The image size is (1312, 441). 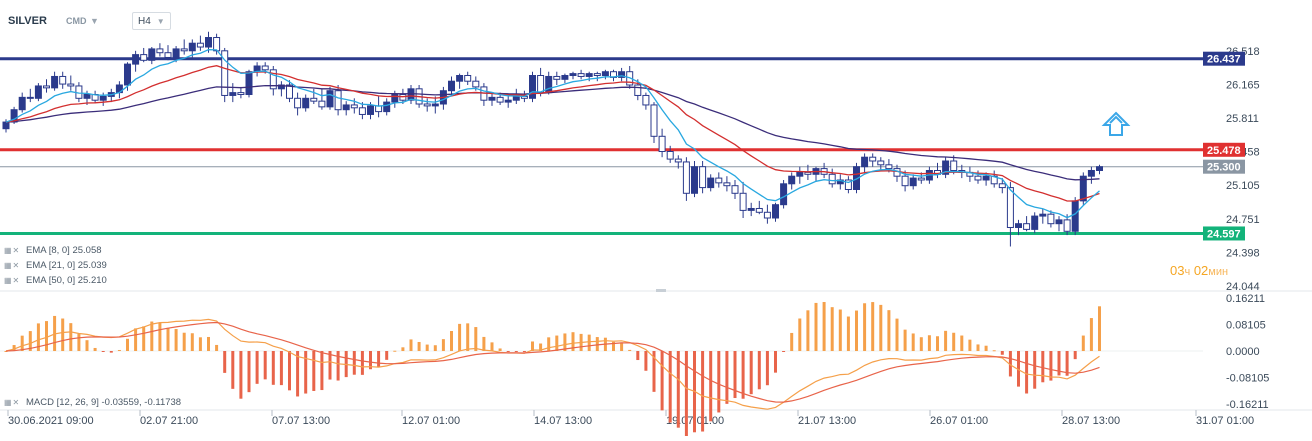 I want to click on symbol-dropdown-icon: ▼, so click(x=94, y=21).